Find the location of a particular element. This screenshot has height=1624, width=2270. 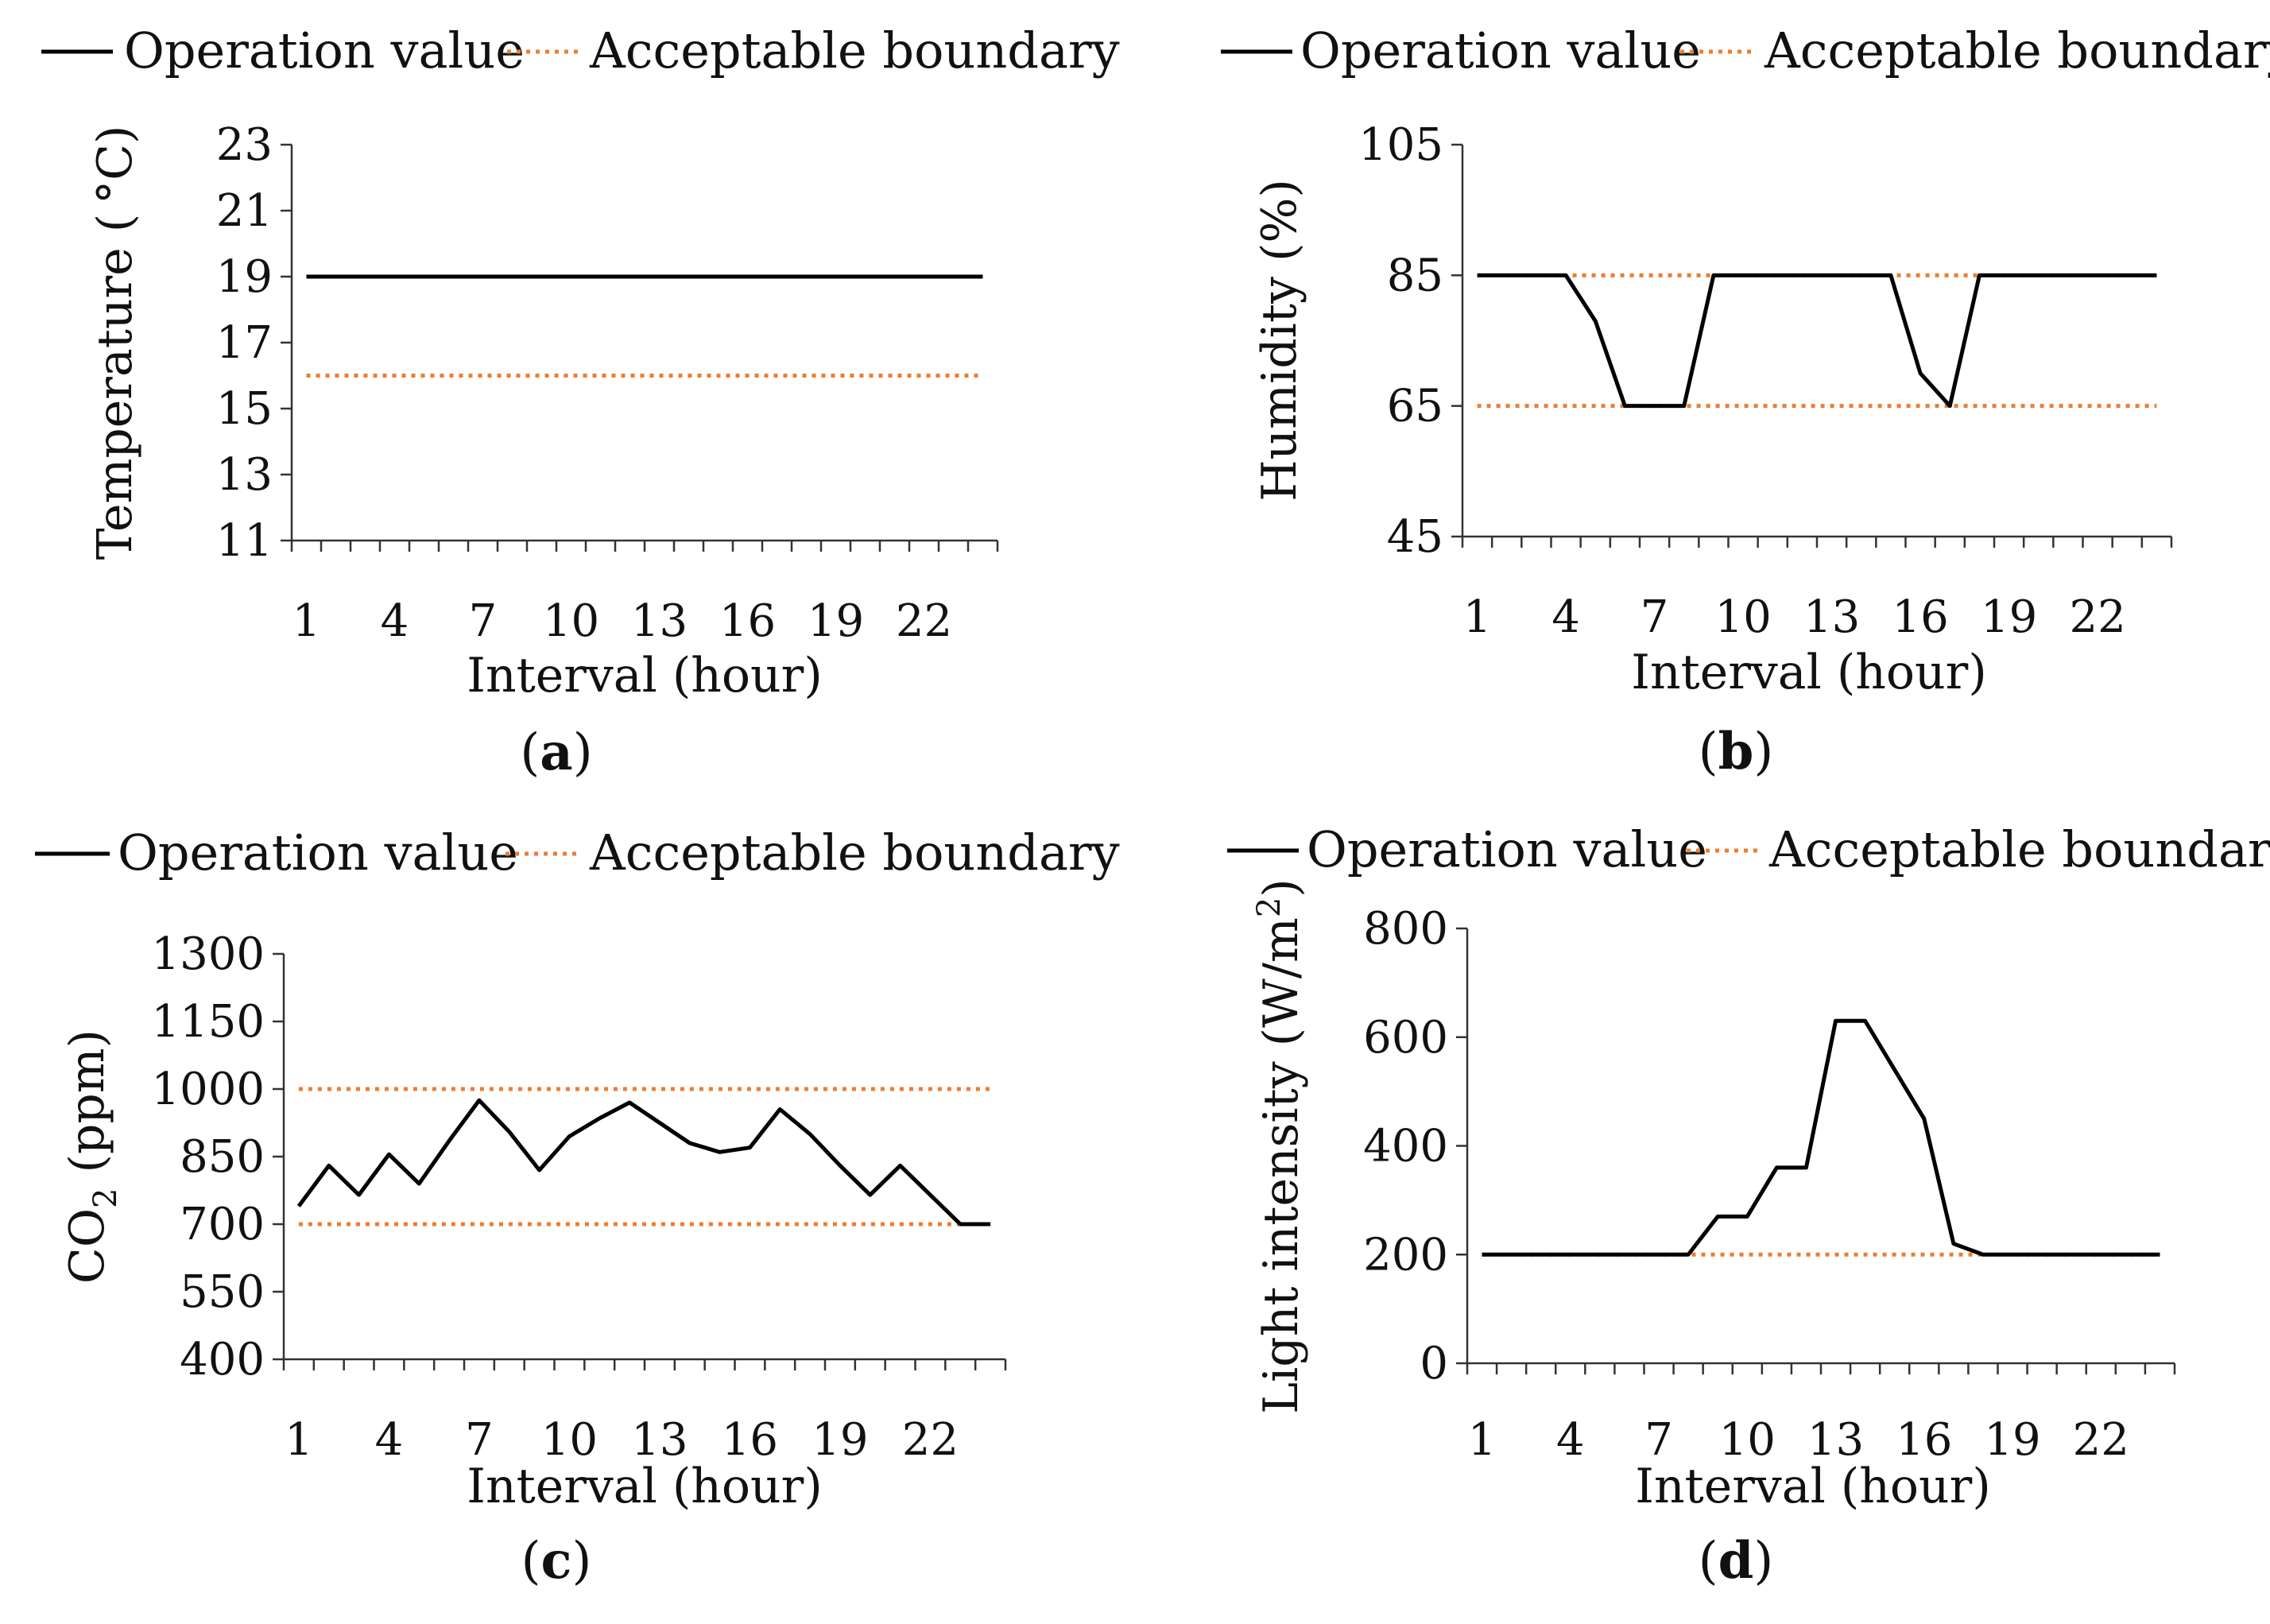

panel-caption: (b) is located at coordinates (1737, 751).